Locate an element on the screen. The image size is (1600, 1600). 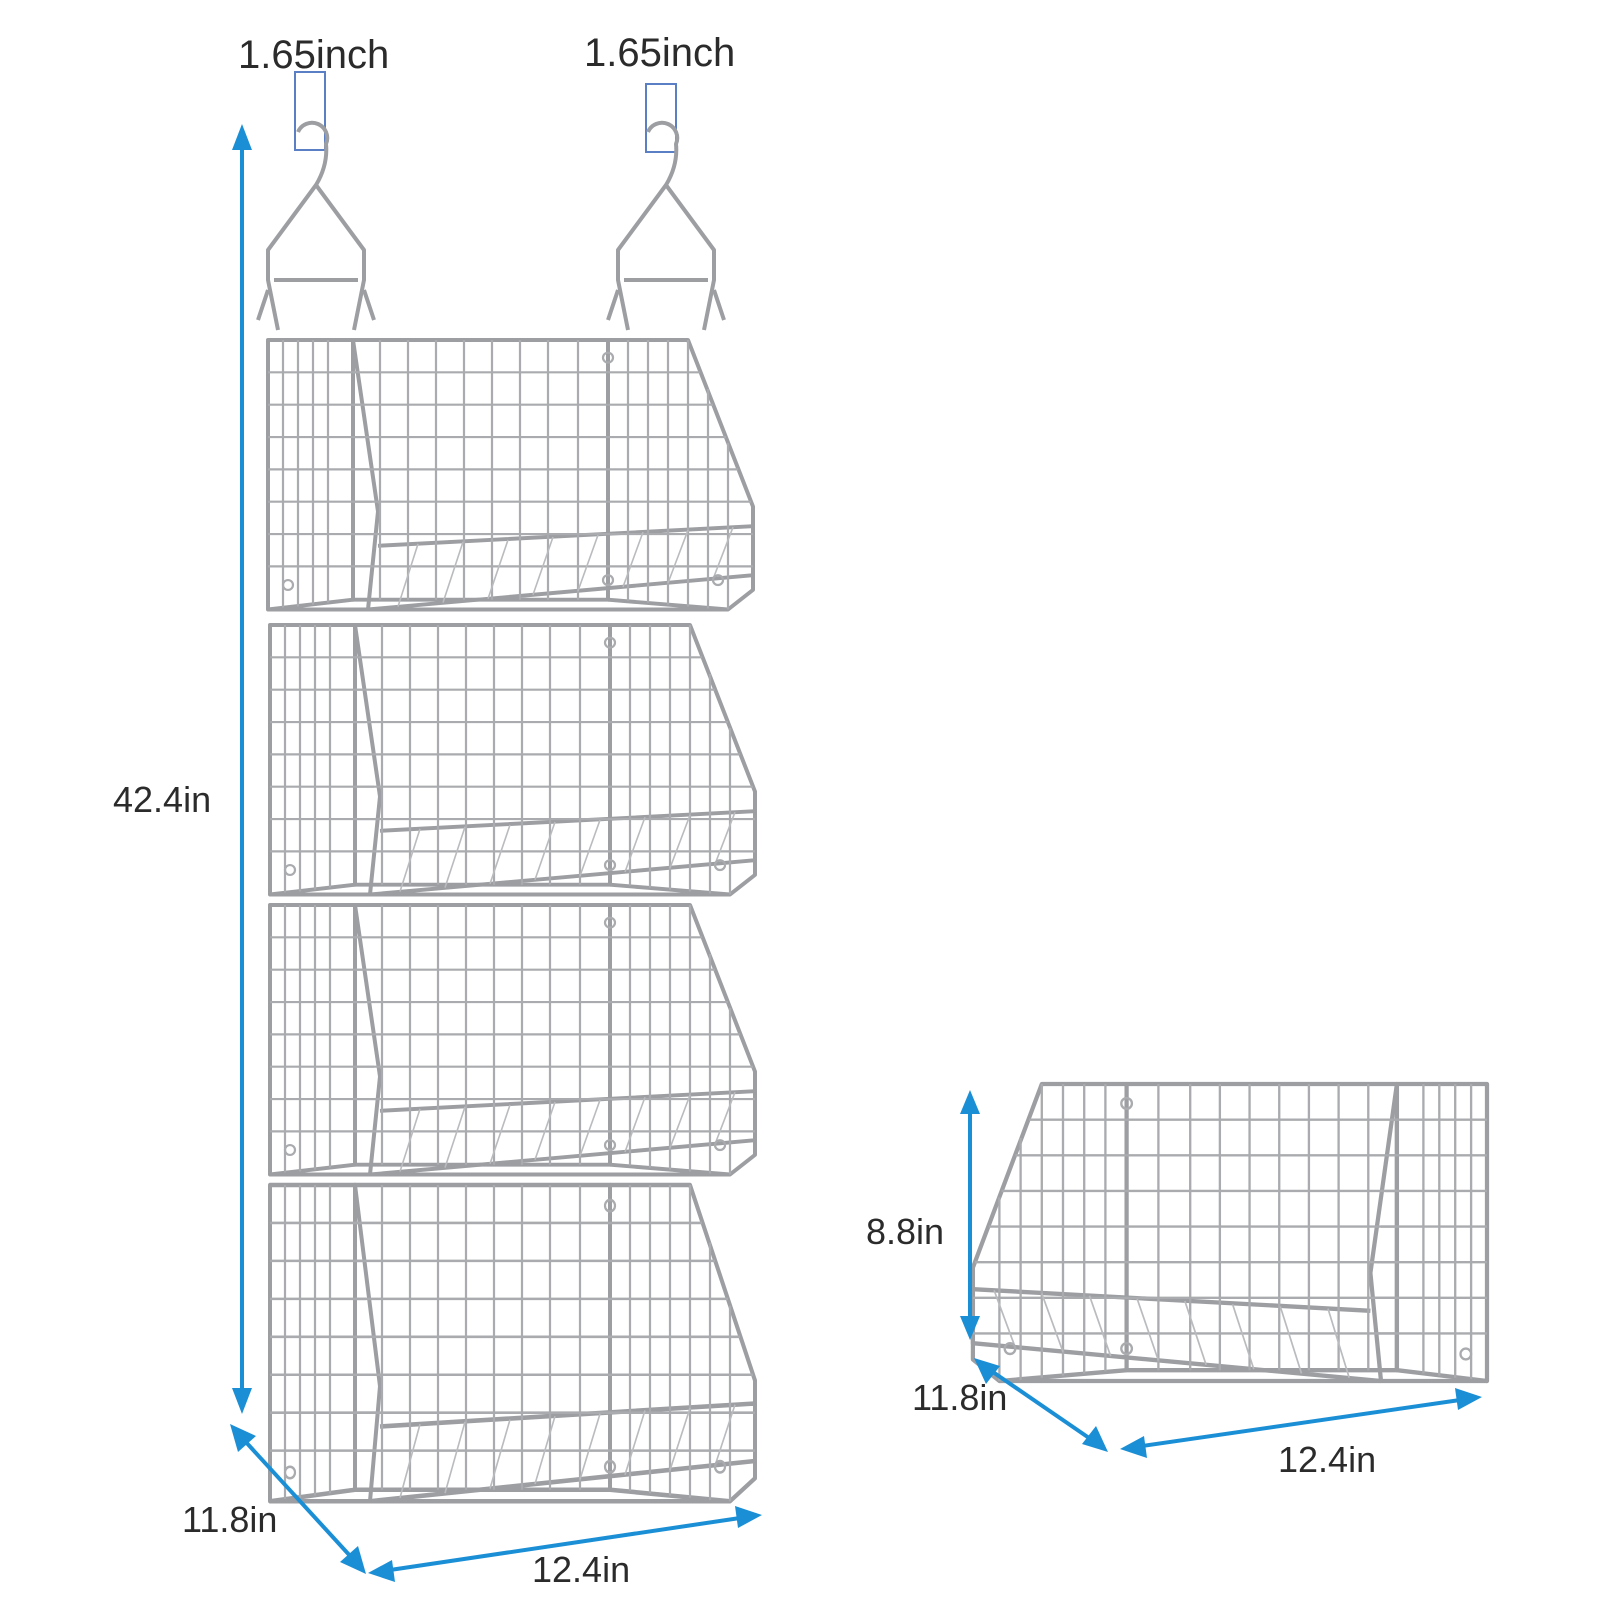
tower-depth-arrow is located at coordinates (298, 1499).